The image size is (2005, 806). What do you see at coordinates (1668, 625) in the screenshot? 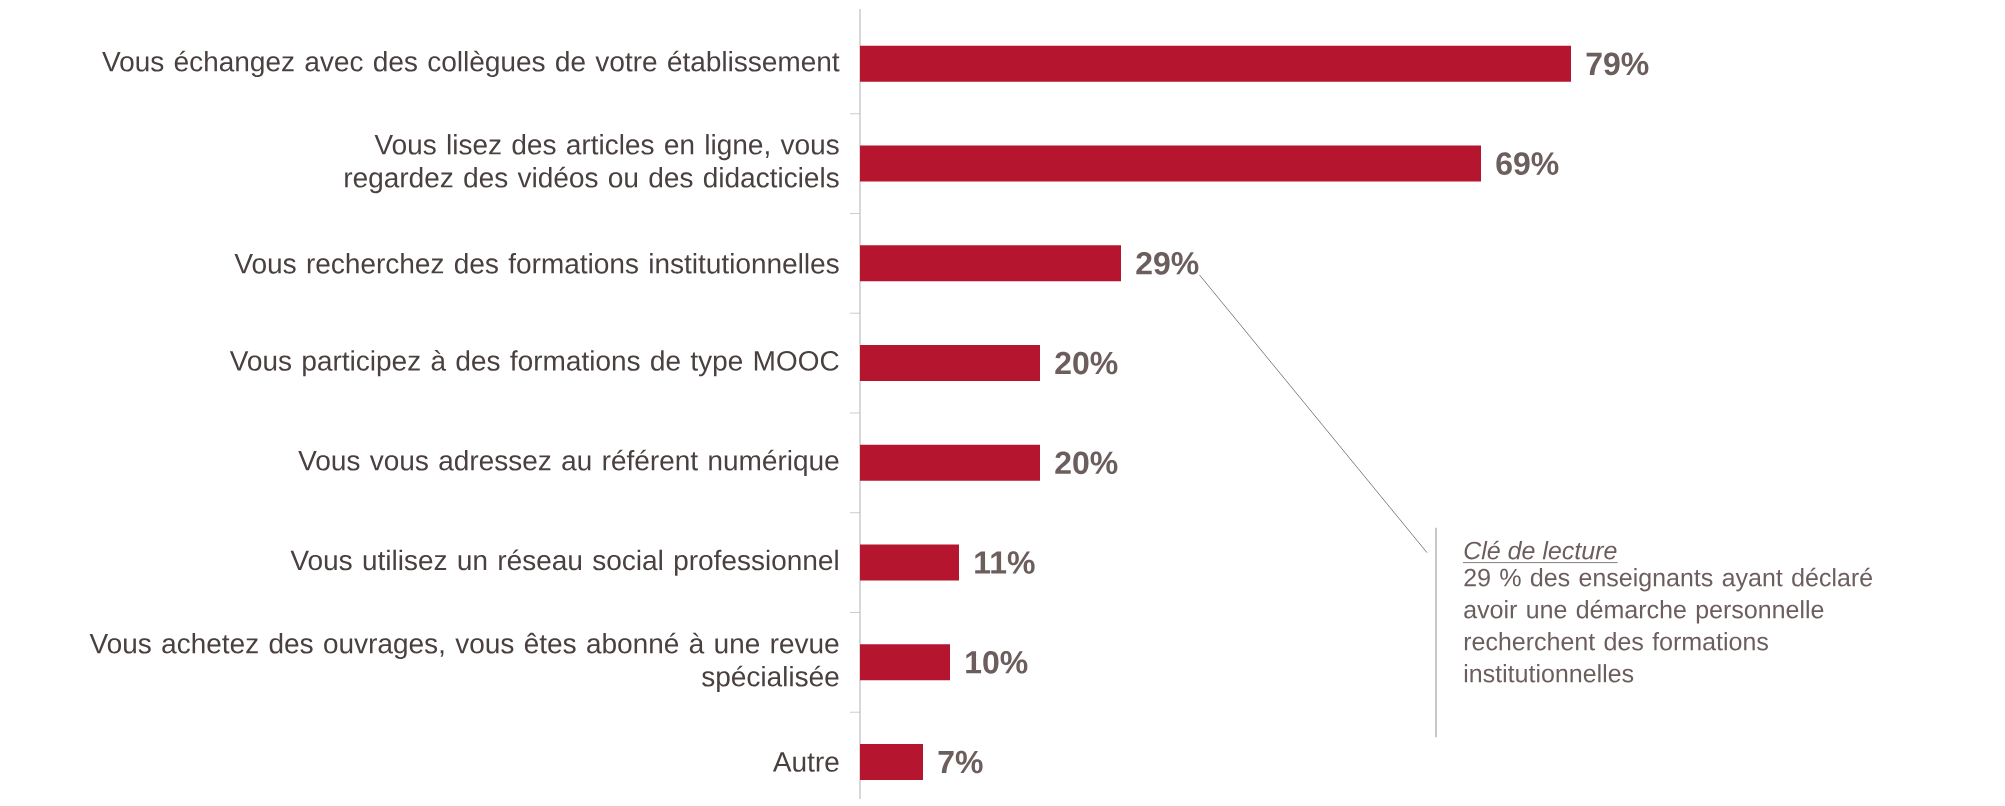
I see `annotation: 29 % des enseignants ayant déclaré avoir une démarche personnelle recherchent des formations institutionnelles` at bounding box center [1668, 625].